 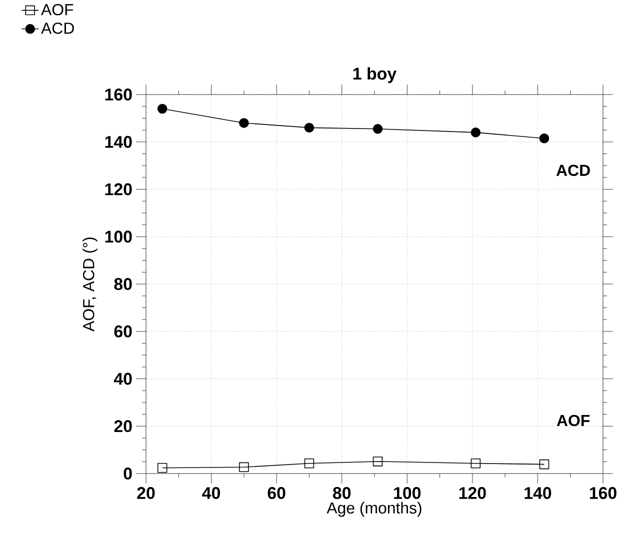 I want to click on chart-title: 1 boy, so click(x=375, y=75).